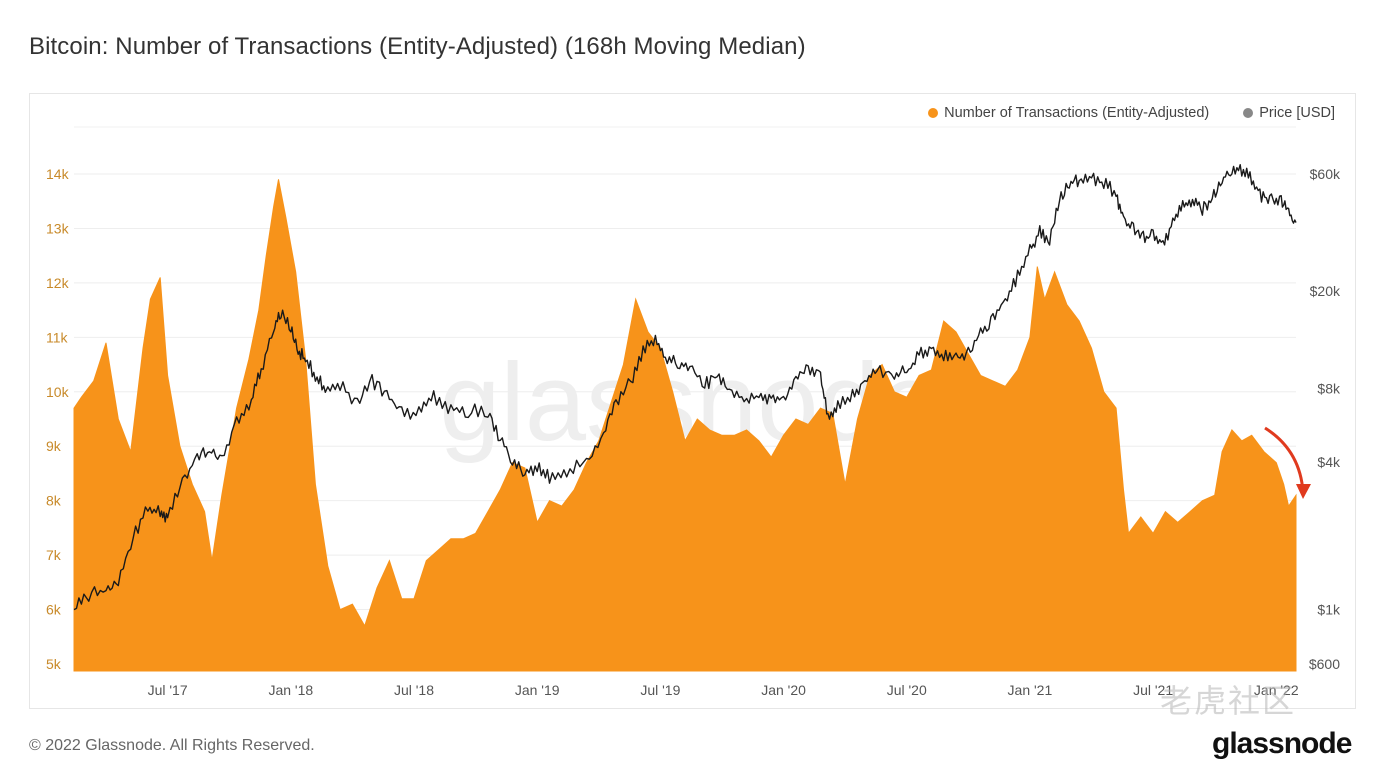 The height and width of the screenshot is (780, 1386). What do you see at coordinates (1153, 690) in the screenshot?
I see `x-tick-label: Jul '21` at bounding box center [1153, 690].